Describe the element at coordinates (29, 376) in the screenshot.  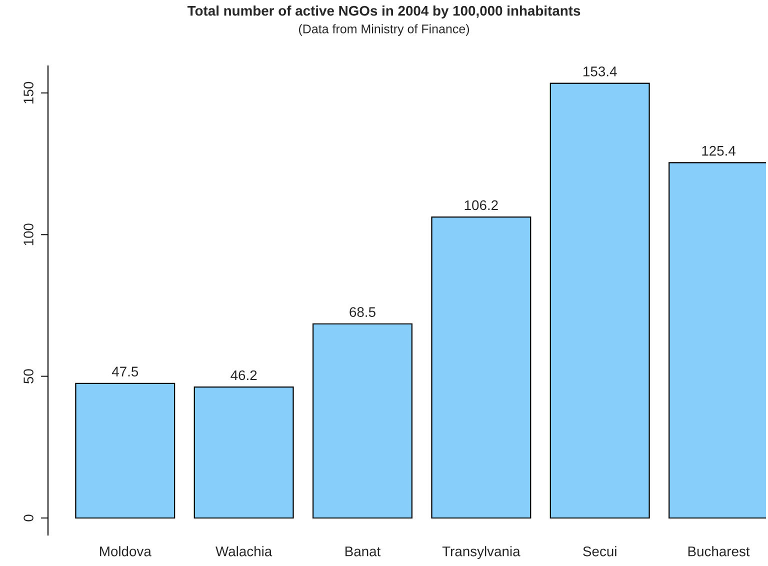
I see `y-tick-label: 50` at that location.